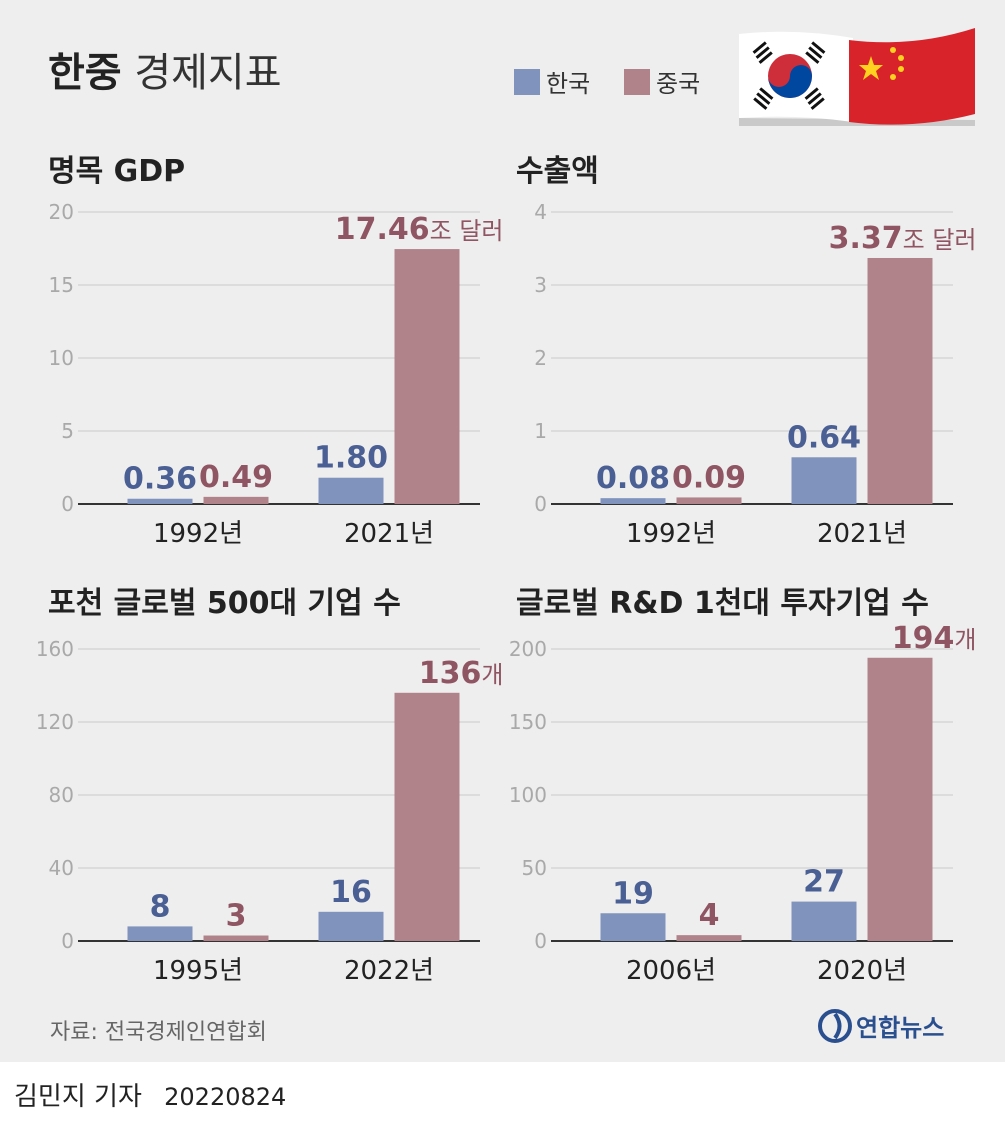  I want to click on value-label: 194개, so click(934, 638).